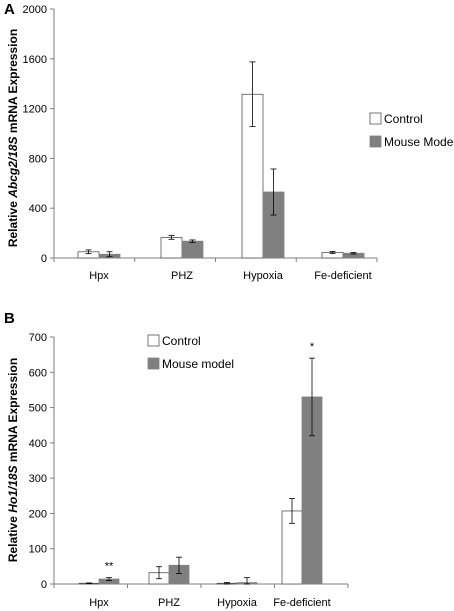 This screenshot has width=454, height=611. What do you see at coordinates (419, 142) in the screenshot?
I see `legend-entry: Mouse Model` at bounding box center [419, 142].